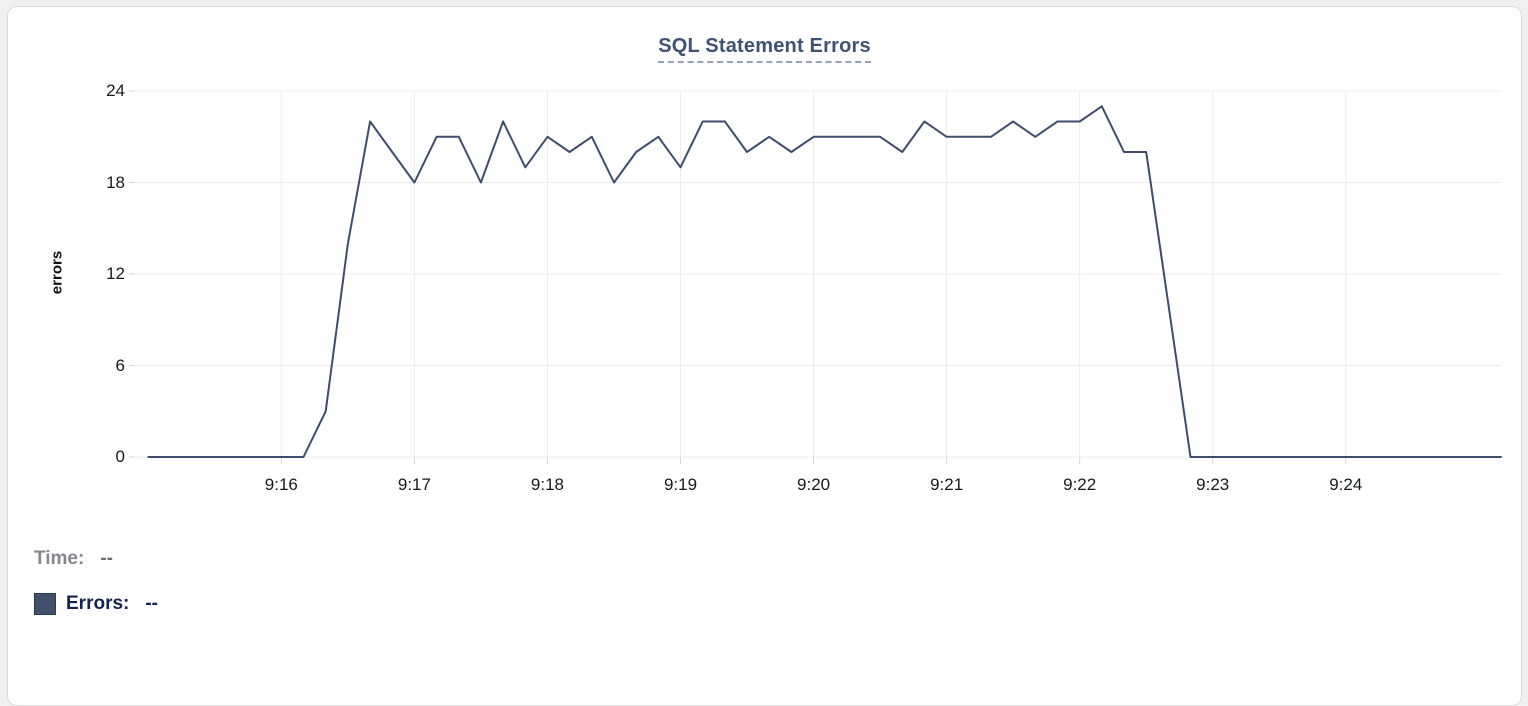 This screenshot has width=1528, height=706. I want to click on x-tick-label: 9:19, so click(681, 485).